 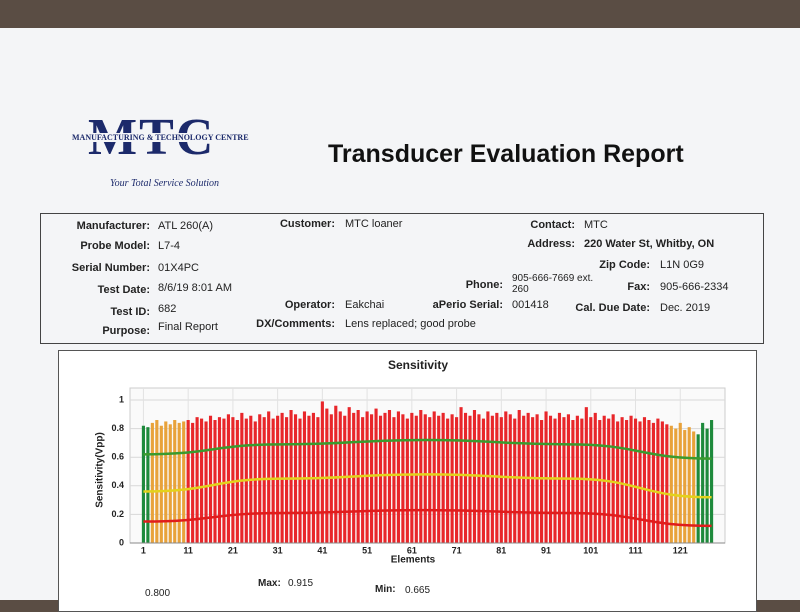 I want to click on stat-value: 0.665, so click(x=418, y=590).